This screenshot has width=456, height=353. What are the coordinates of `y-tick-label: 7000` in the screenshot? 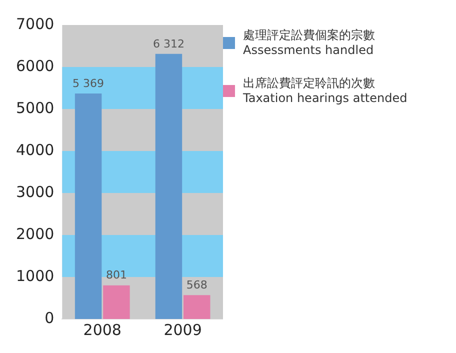 It's located at (35, 23).